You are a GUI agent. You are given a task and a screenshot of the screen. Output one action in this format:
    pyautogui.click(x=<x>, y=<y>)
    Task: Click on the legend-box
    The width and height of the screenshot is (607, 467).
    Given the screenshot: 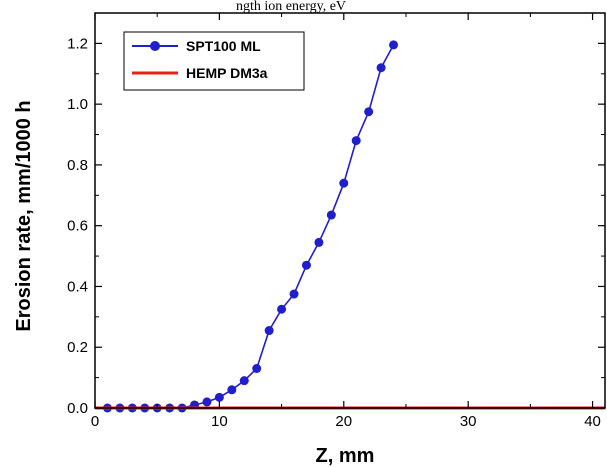 What is the action you would take?
    pyautogui.click(x=214, y=61)
    